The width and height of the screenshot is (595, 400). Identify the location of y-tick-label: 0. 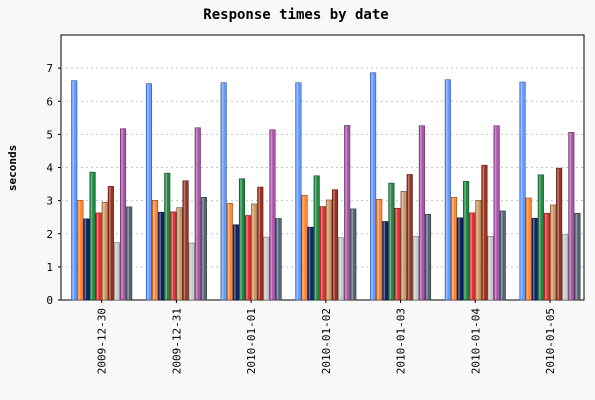
(49, 300).